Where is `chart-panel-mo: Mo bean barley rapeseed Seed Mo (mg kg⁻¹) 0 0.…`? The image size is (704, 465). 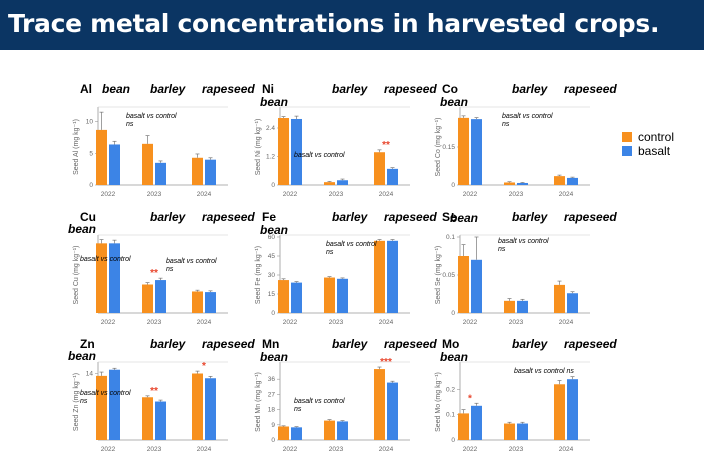
chart-panel-mo: Mo bean barley rapeseed Seed Mo (mg kg⁻¹) 0 0.… is located at coordinates (542, 400).